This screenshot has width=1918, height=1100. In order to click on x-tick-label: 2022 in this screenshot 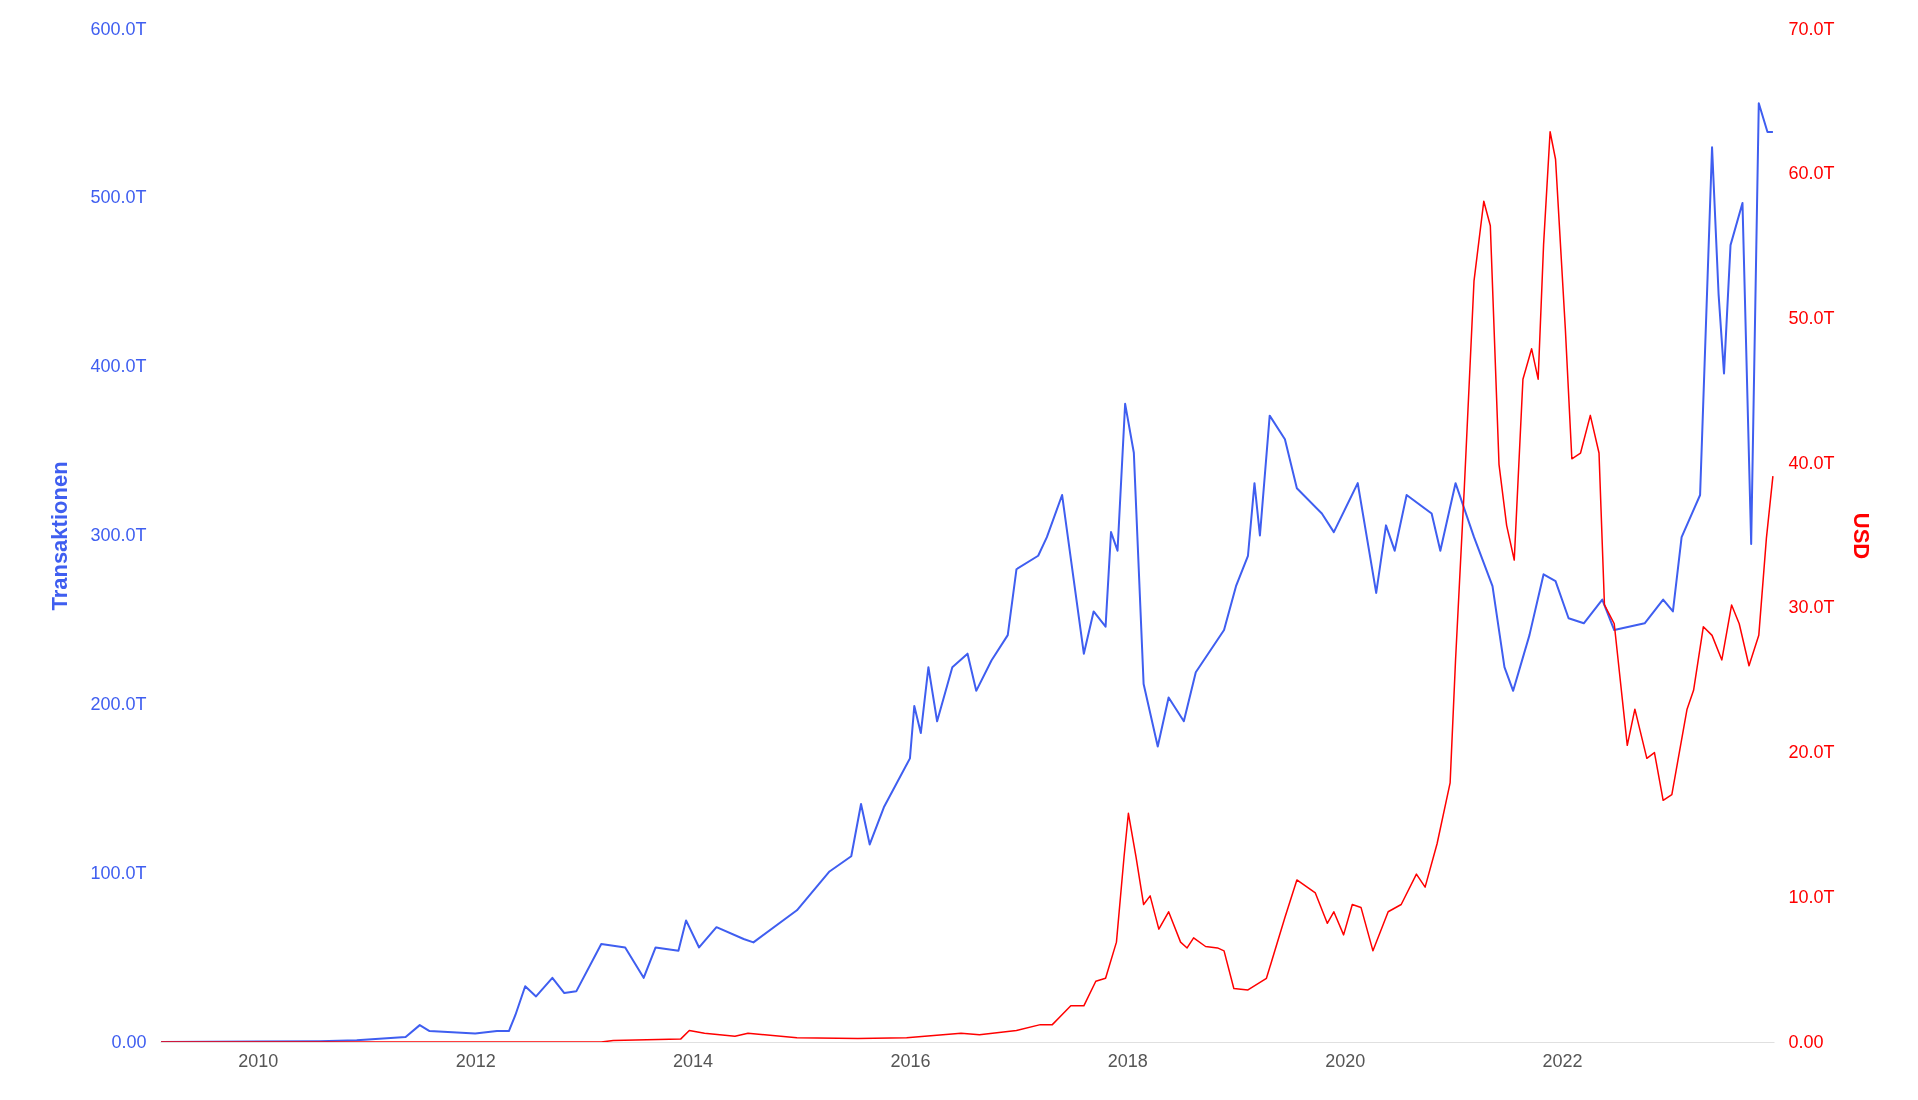, I will do `click(1562, 1060)`.